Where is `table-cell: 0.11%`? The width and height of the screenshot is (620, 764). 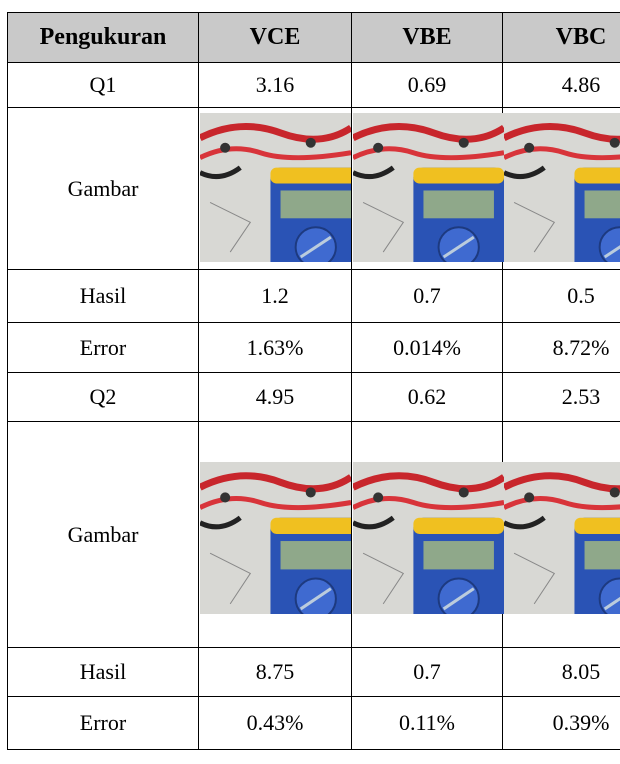
table-cell: 0.11% is located at coordinates (427, 723).